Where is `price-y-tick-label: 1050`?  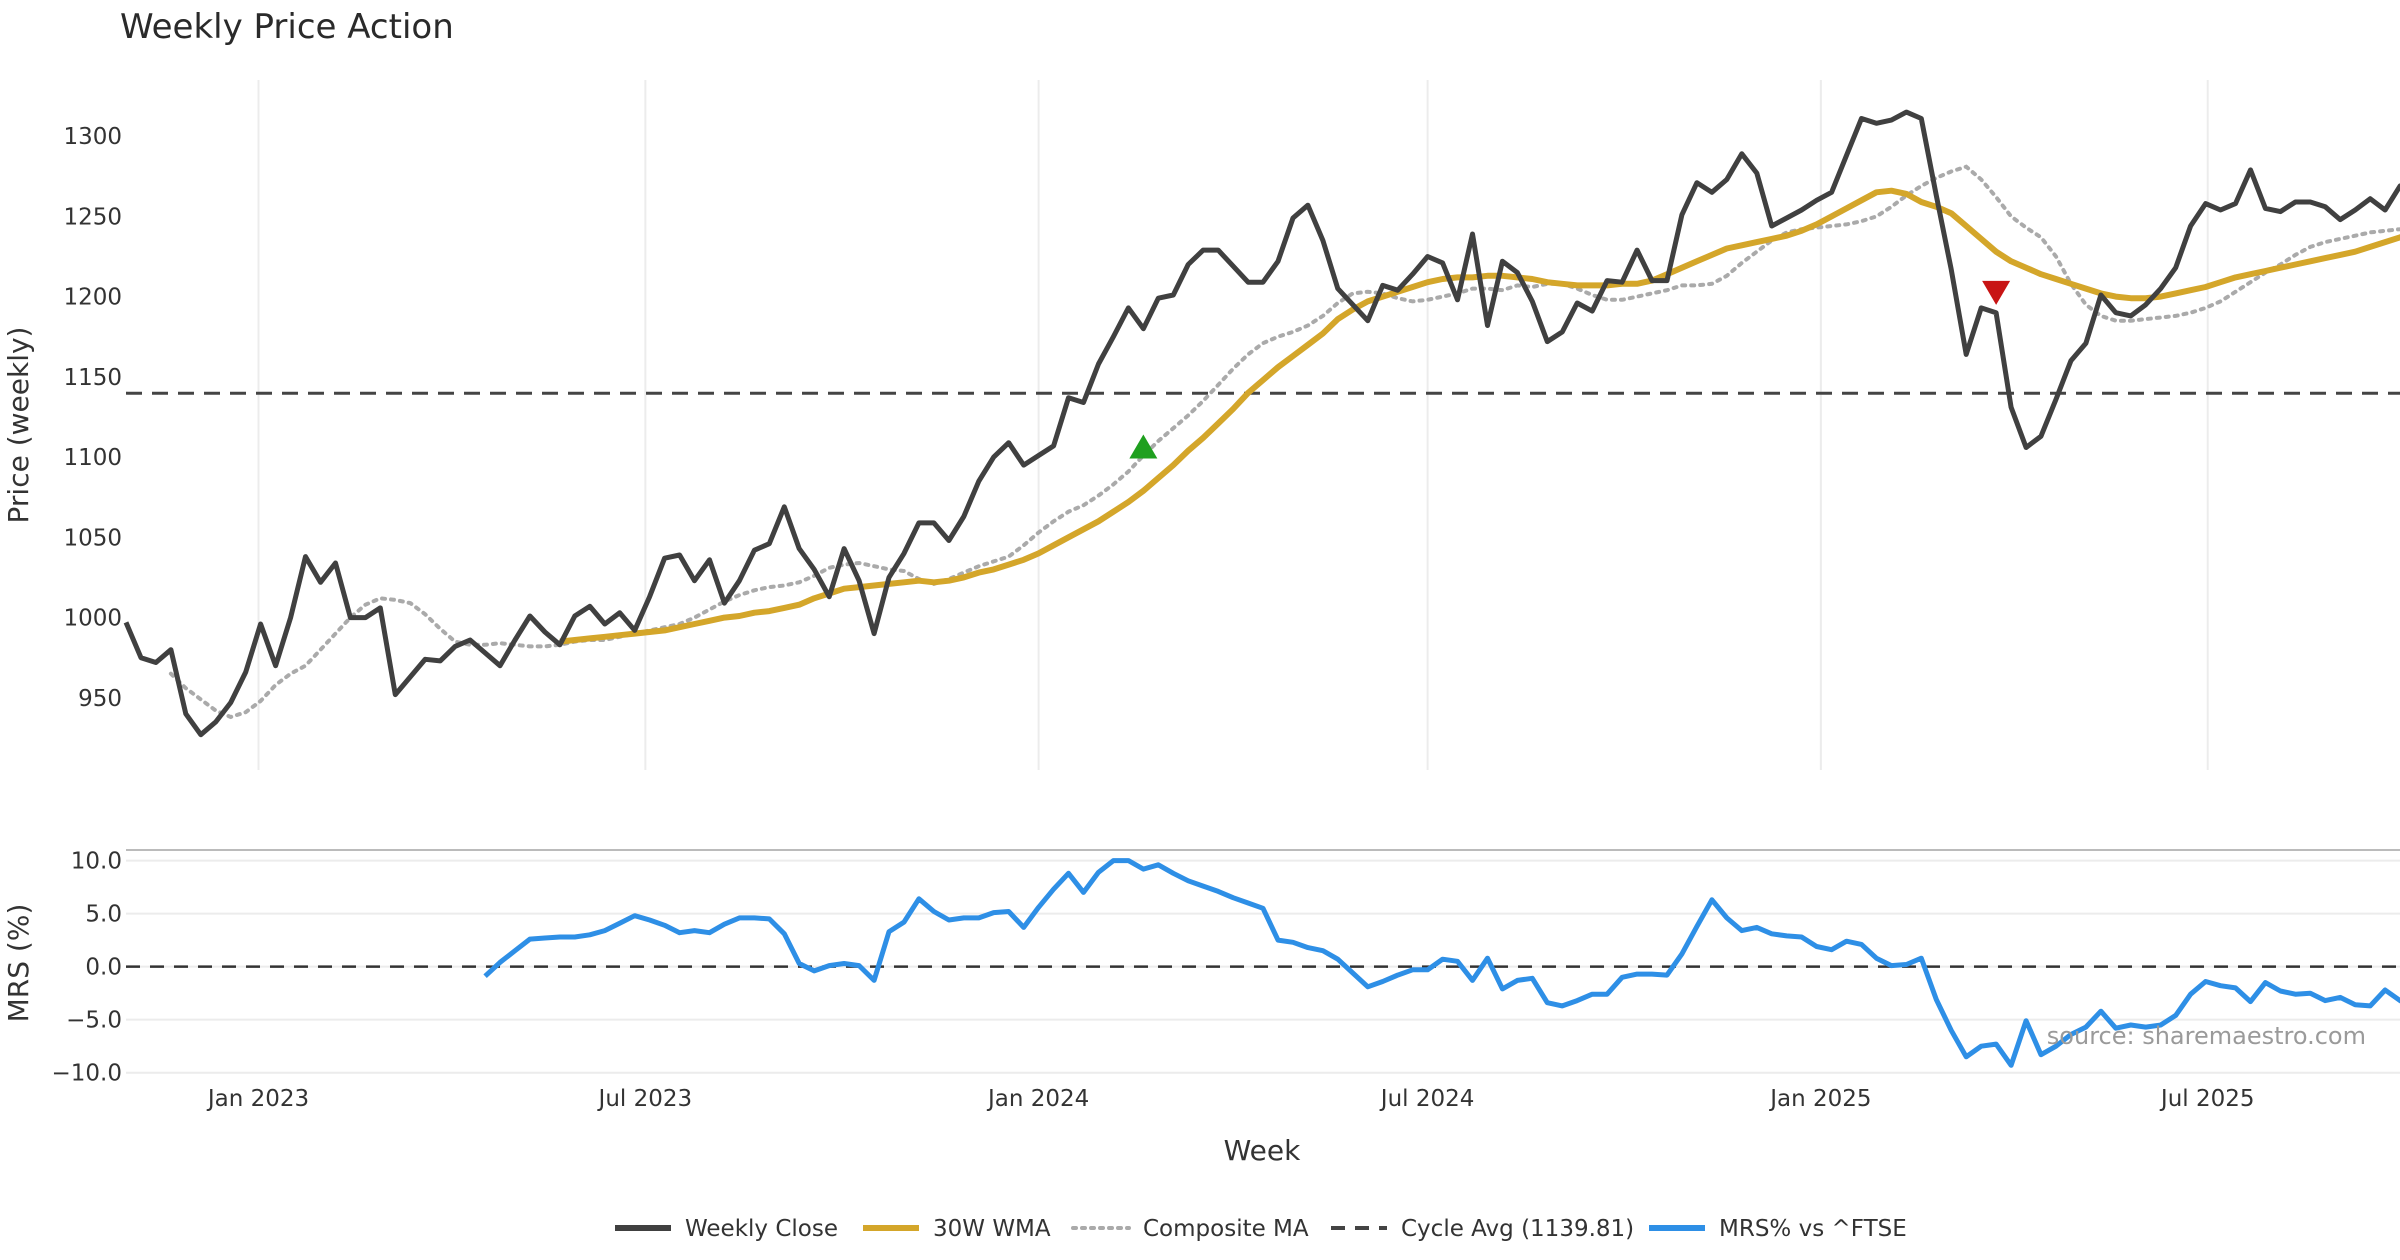 price-y-tick-label: 1050 is located at coordinates (92, 538).